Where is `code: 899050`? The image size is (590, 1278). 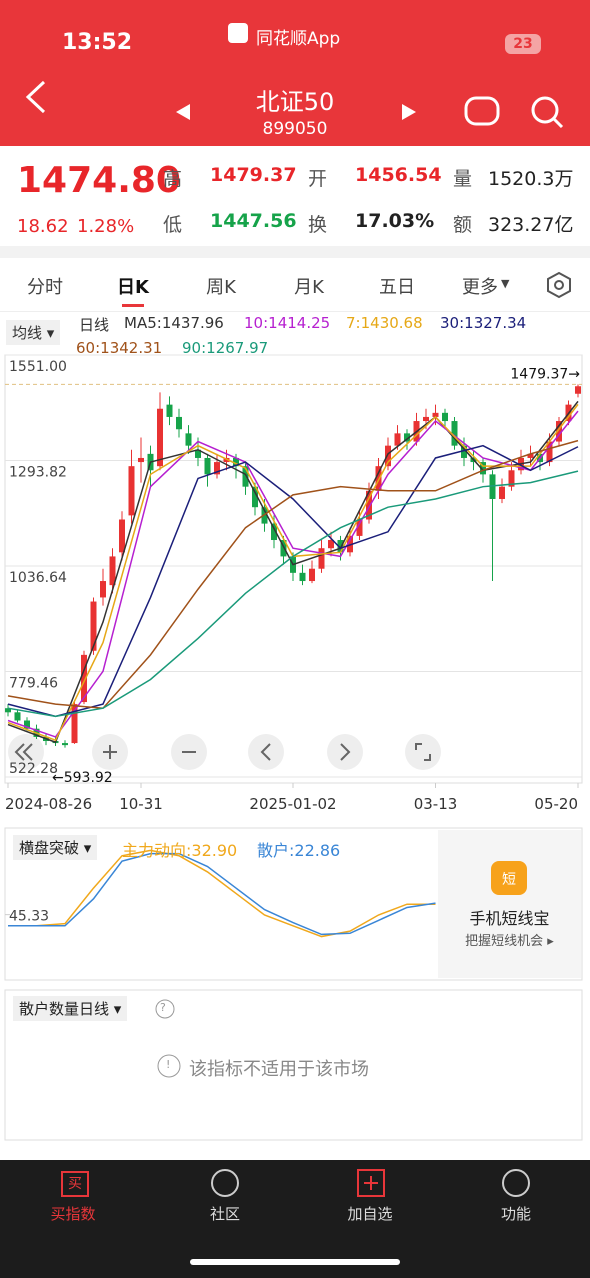 code: 899050 is located at coordinates (295, 129).